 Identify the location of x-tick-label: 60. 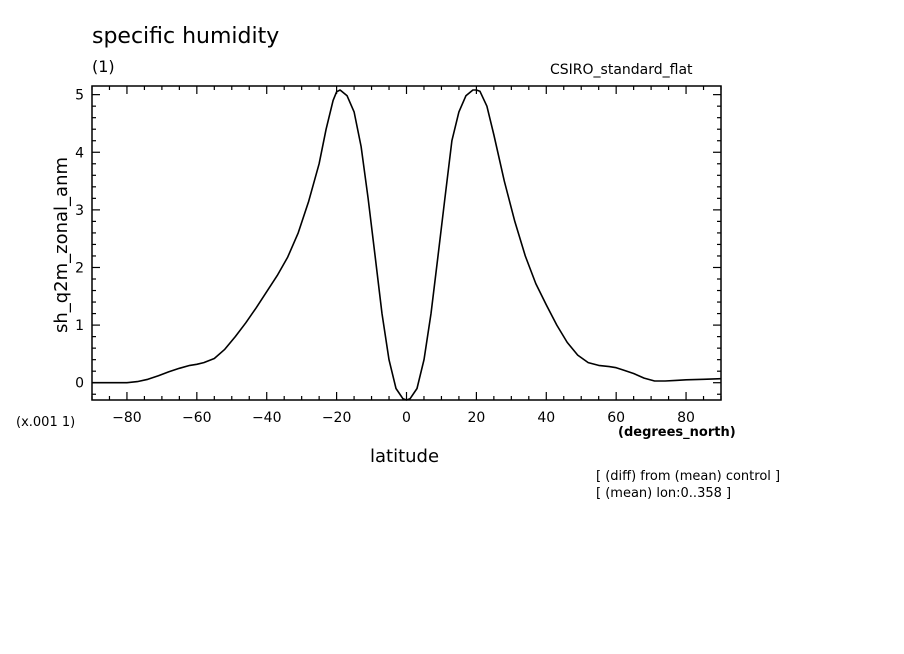
(616, 418).